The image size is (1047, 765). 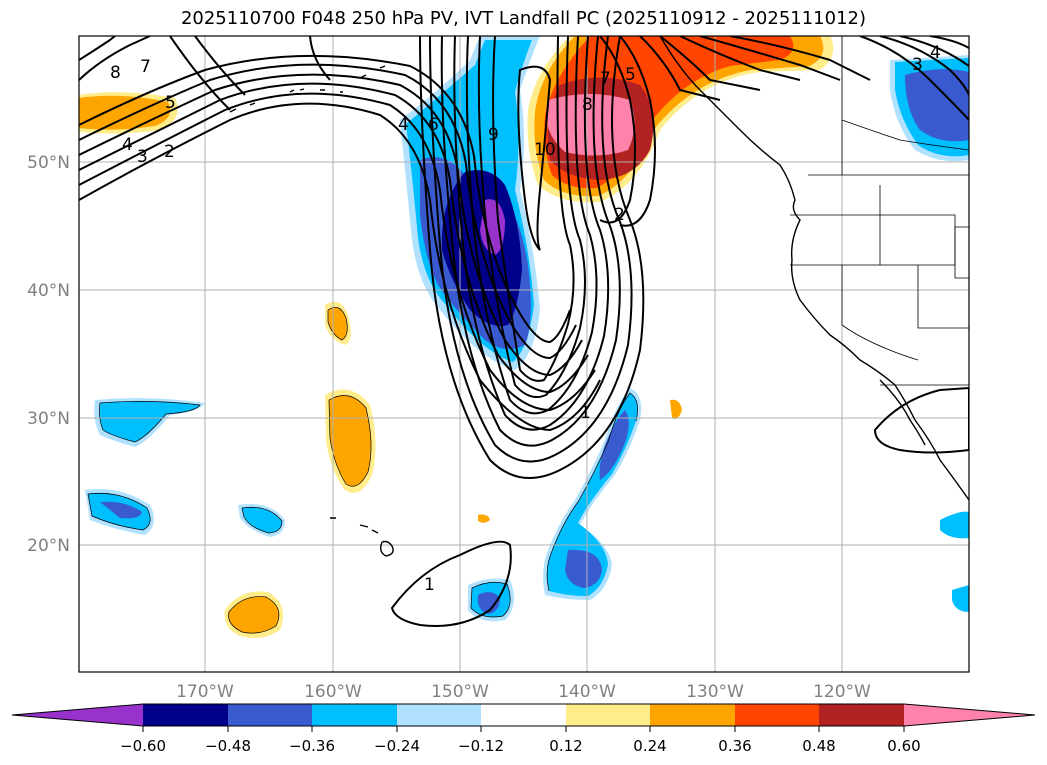 I want to click on shade-negative-e20n, so click(x=954, y=525).